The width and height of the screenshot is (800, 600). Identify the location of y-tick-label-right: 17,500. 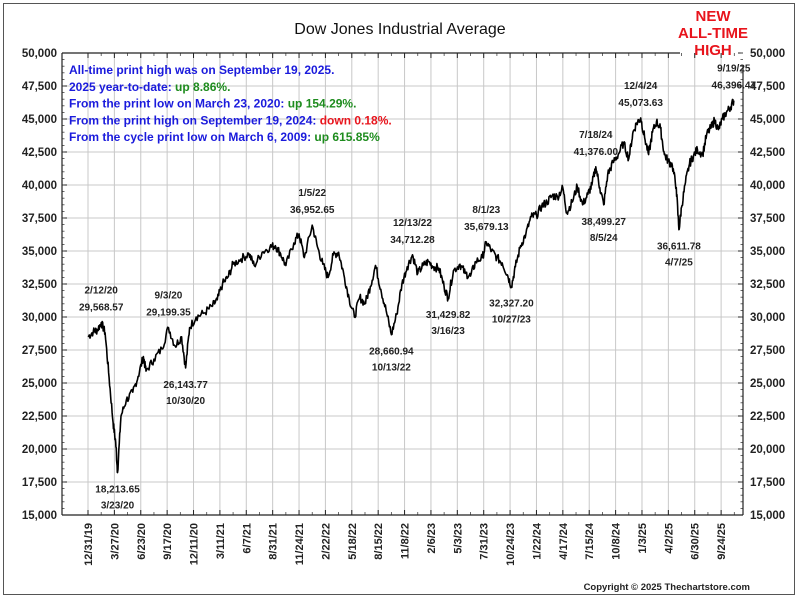
(767, 483).